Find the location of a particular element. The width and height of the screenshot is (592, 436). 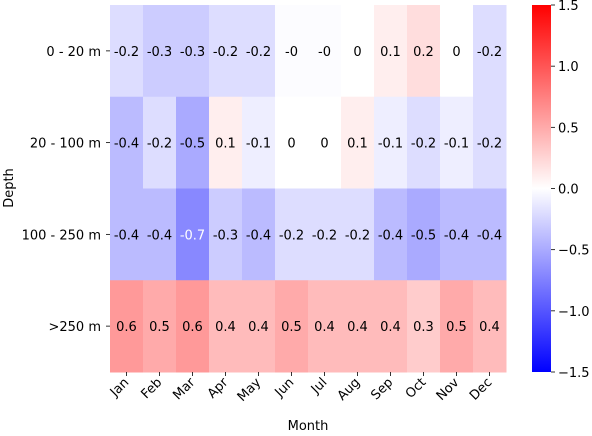

colorbar-tick-label: −0.5 is located at coordinates (574, 251).